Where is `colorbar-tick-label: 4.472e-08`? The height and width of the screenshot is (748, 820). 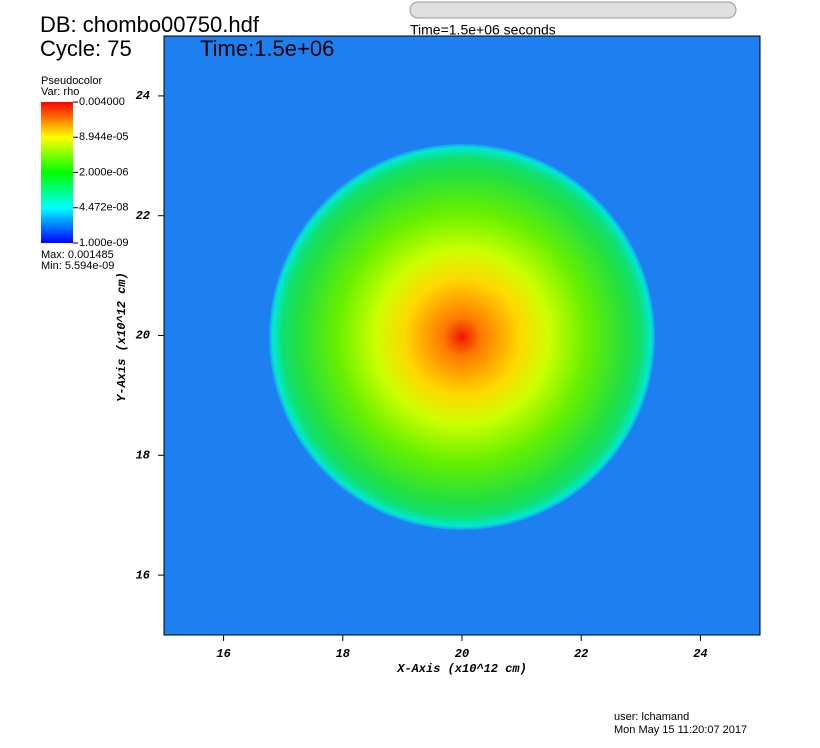 colorbar-tick-label: 4.472e-08 is located at coordinates (104, 208).